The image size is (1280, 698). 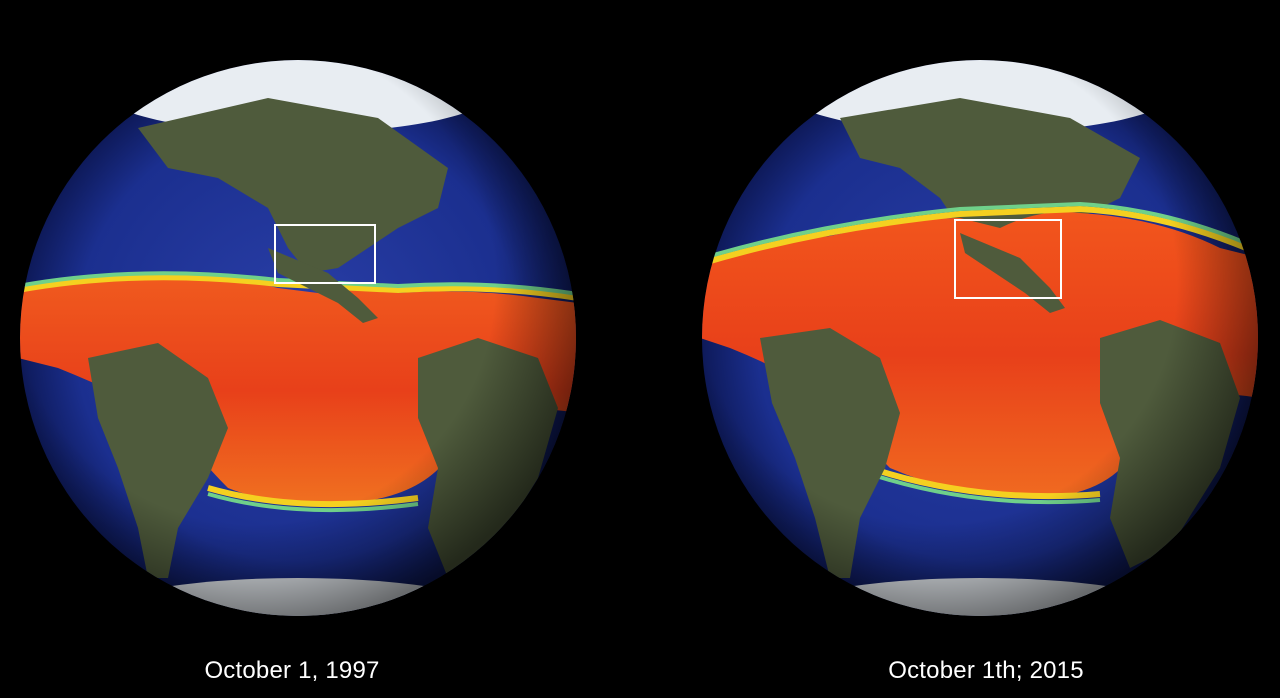 I want to click on caption-1997: October 1, 1997, so click(x=292, y=670).